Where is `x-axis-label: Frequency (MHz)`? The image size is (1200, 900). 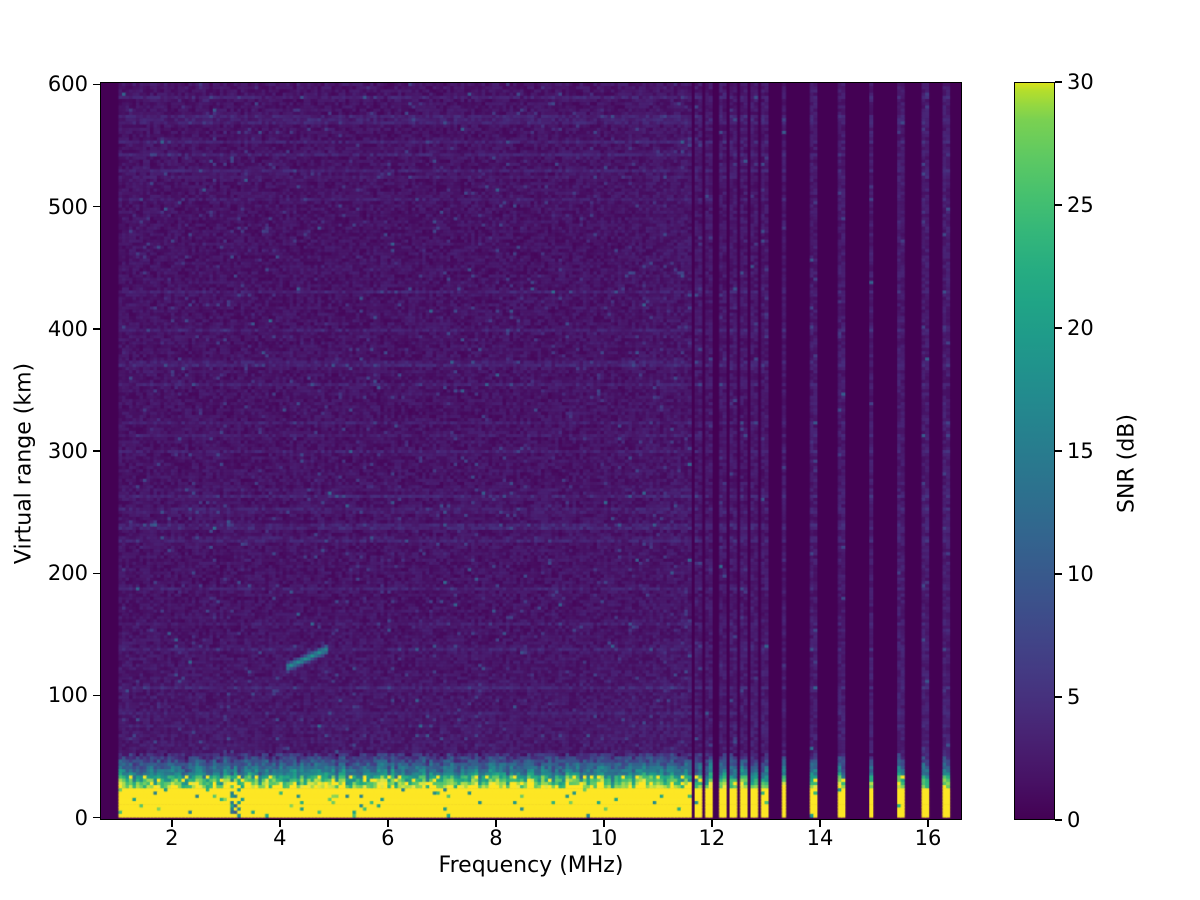 x-axis-label: Frequency (MHz) is located at coordinates (531, 865).